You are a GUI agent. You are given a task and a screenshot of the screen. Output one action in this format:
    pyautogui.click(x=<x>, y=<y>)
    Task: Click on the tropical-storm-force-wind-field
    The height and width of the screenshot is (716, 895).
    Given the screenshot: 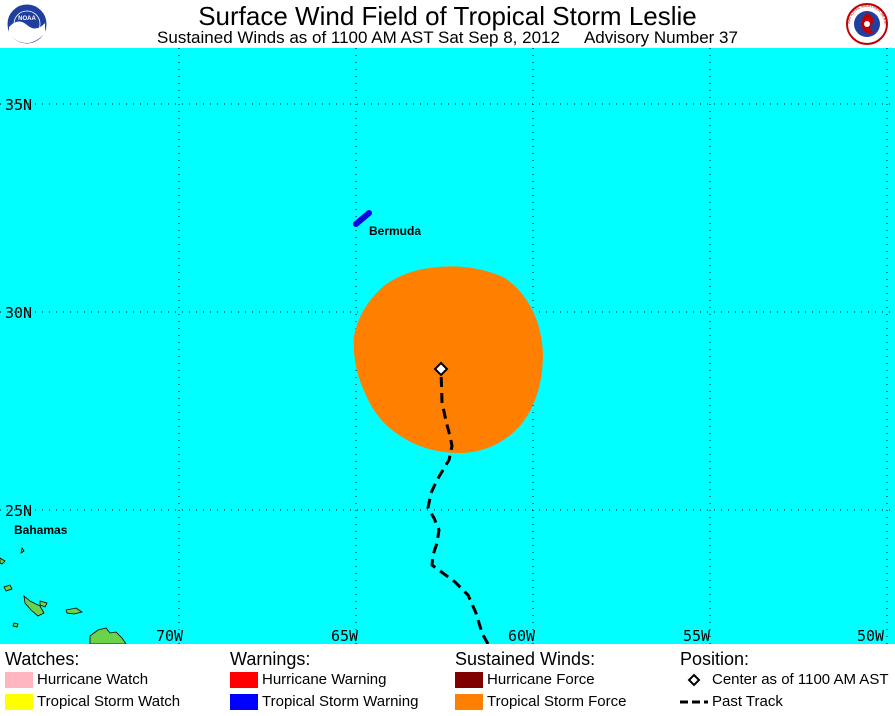 What is the action you would take?
    pyautogui.click(x=448, y=360)
    